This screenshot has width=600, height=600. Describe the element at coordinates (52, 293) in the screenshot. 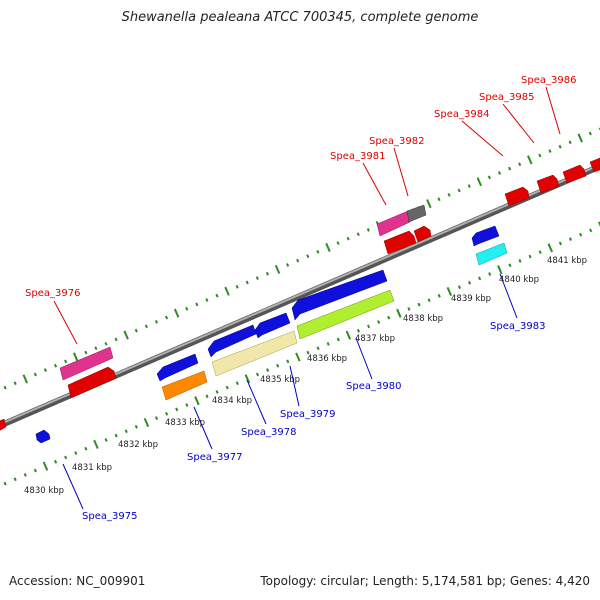

I see `label-spea-3976: Spea_3976` at that location.